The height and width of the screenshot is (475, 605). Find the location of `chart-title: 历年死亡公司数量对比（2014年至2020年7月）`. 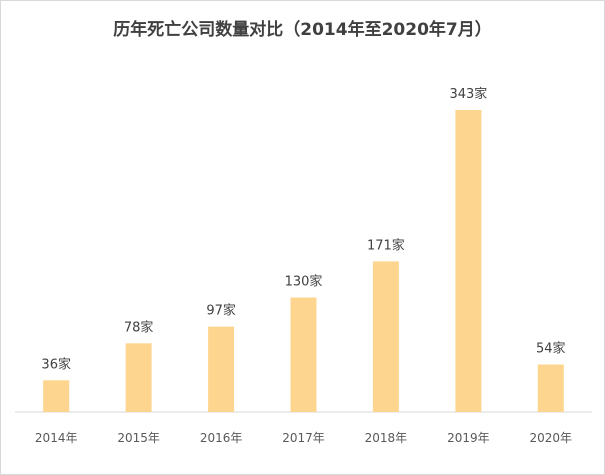

chart-title: 历年死亡公司数量对比（2014年至2020年7月） is located at coordinates (302, 30).